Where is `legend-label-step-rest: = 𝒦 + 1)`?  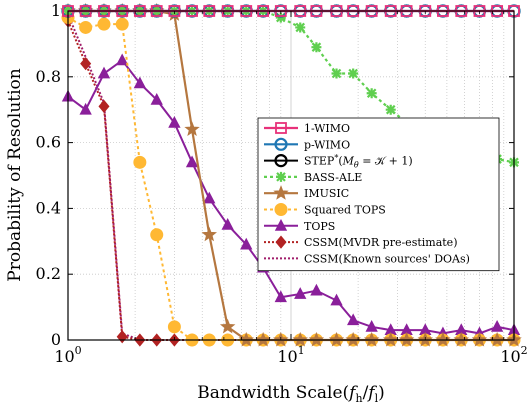
legend-label-step-rest: = 𝒦 + 1) is located at coordinates (386, 161).